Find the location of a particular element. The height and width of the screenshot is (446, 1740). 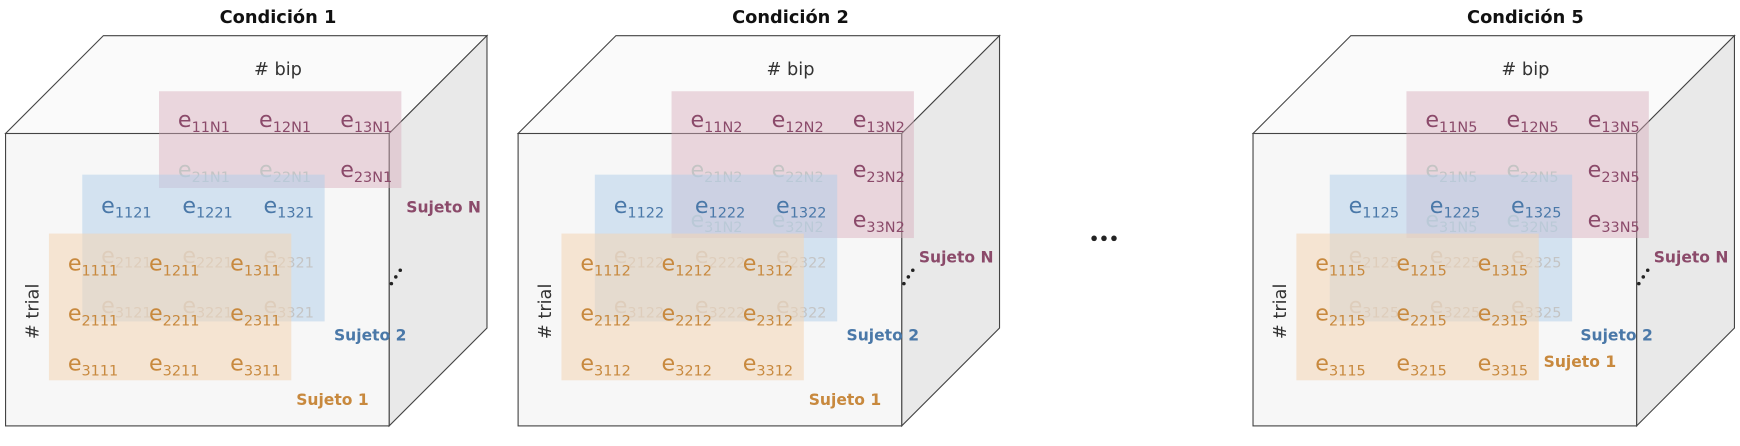

element: e2312 is located at coordinates (768, 314).